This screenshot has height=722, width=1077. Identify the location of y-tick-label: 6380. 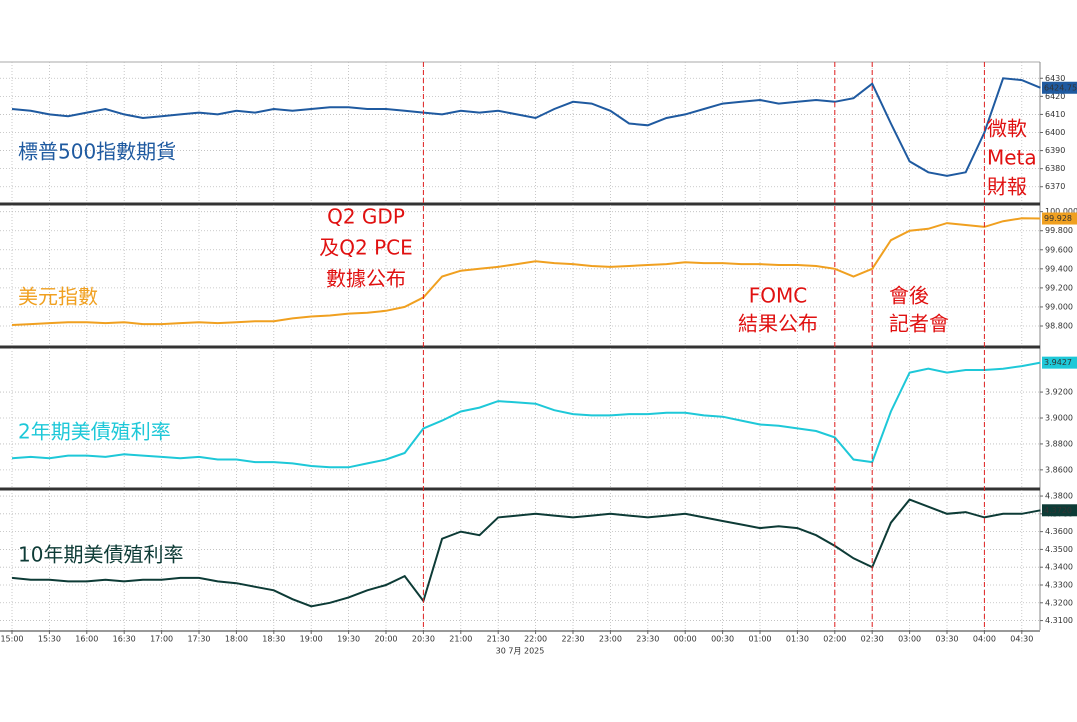
(1055, 168).